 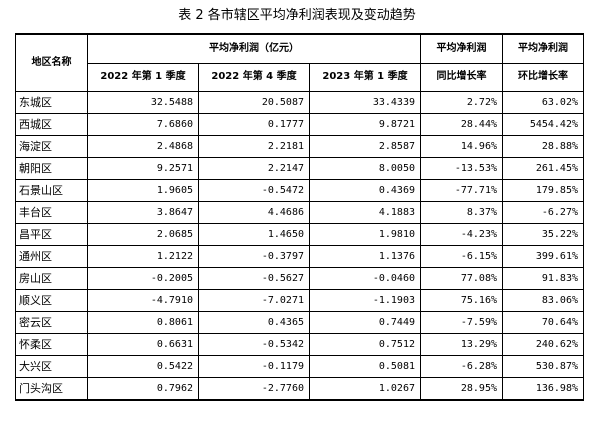 What do you see at coordinates (461, 212) in the screenshot?
I see `cell-yoy-growth: 8.37%` at bounding box center [461, 212].